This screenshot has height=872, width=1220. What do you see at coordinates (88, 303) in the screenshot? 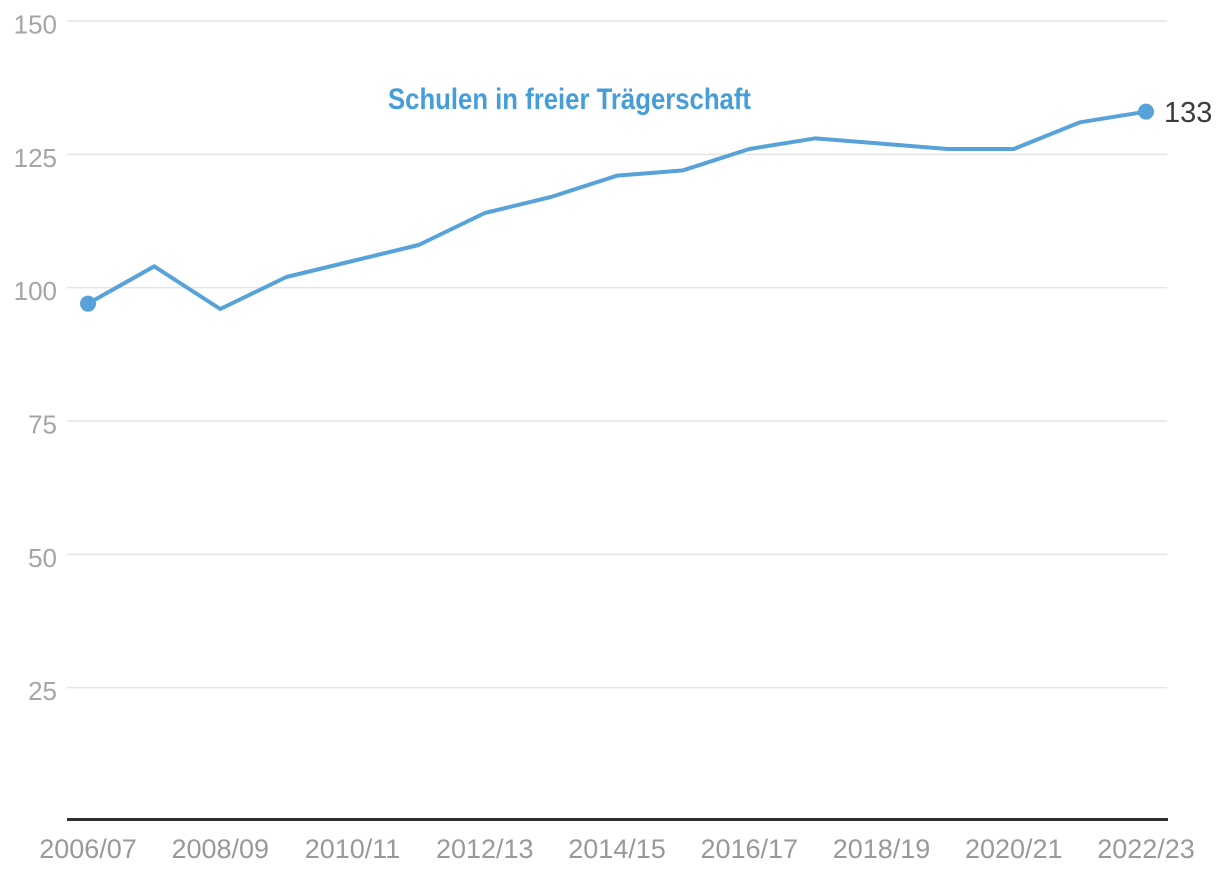
I see `series-start-point` at bounding box center [88, 303].